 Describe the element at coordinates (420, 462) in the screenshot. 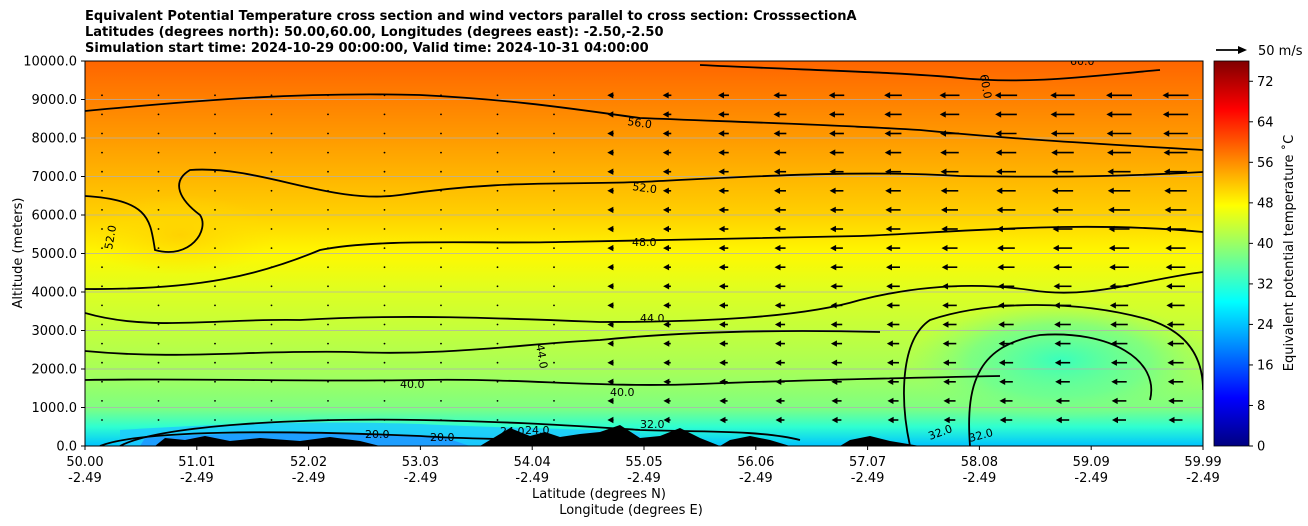

I see `x-tick-label-latitude: 53.03` at that location.